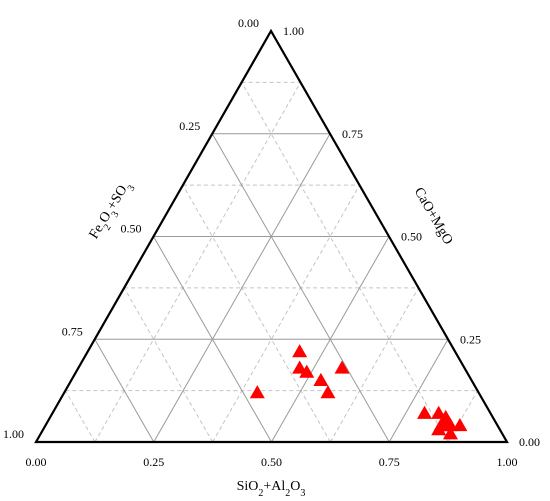 This screenshot has width=550, height=501. I want to click on bottom-tick-label: 1.00, so click(507, 462).